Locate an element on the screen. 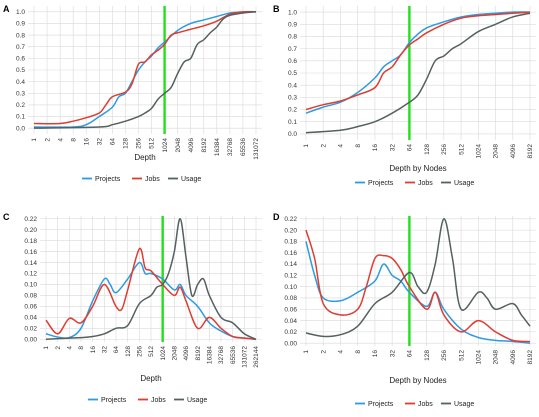 The height and width of the screenshot is (417, 539). x-axis-title: Depth is located at coordinates (144, 157).